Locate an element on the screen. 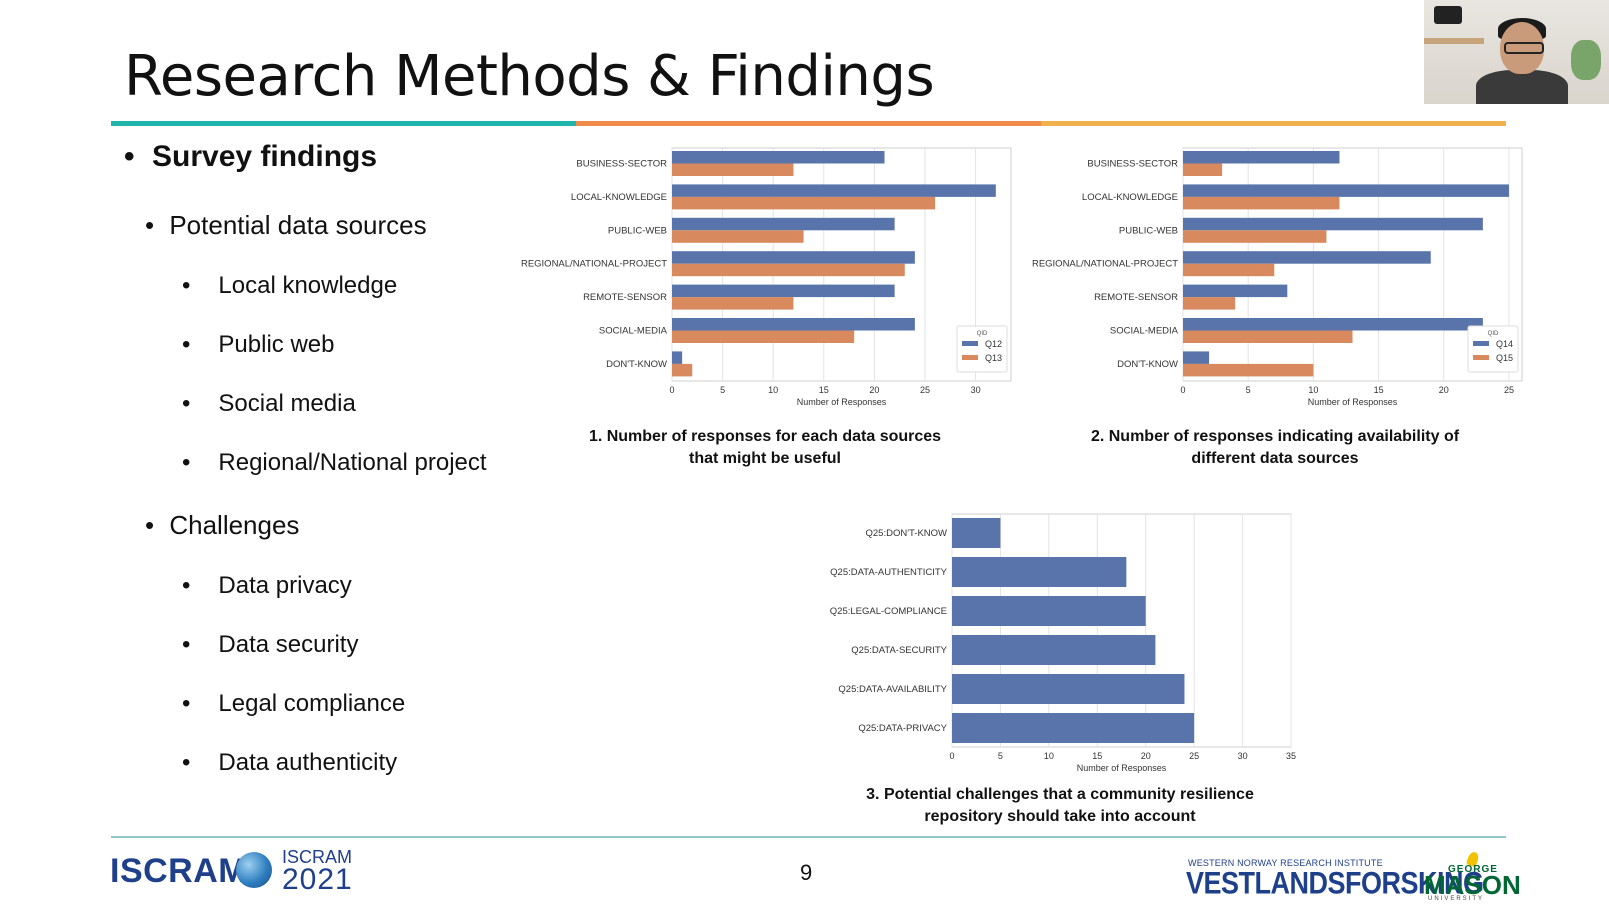  bullet-survey-findings: • Survey findings is located at coordinates (251, 156).